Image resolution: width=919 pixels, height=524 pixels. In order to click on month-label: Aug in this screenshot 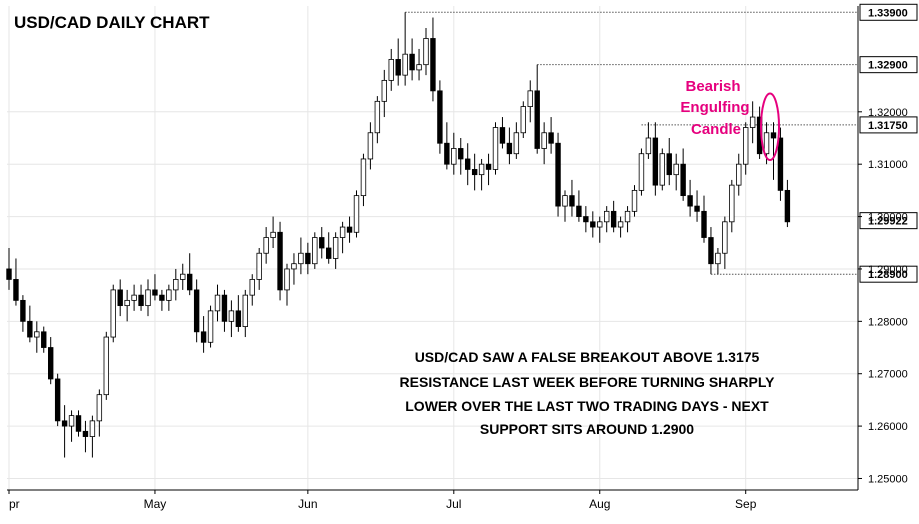, I will do `click(599, 504)`.